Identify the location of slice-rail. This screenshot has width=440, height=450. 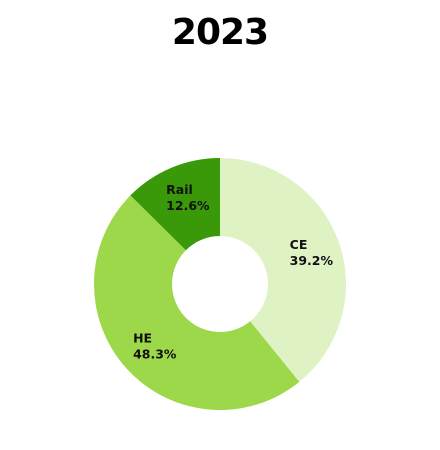
(175, 204).